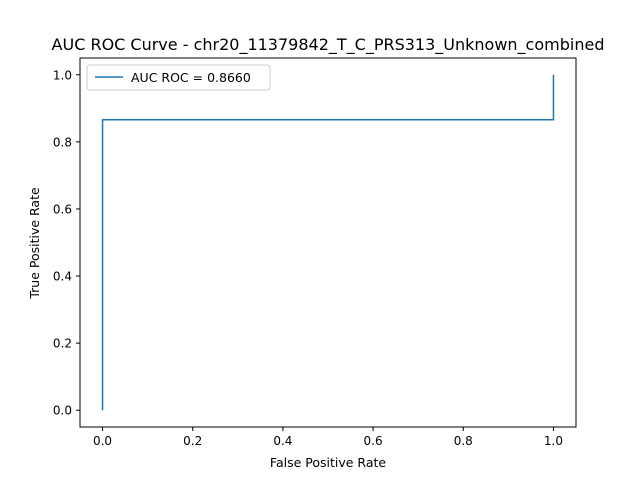  Describe the element at coordinates (553, 441) in the screenshot. I see `x-tick-label: 1.0` at that location.